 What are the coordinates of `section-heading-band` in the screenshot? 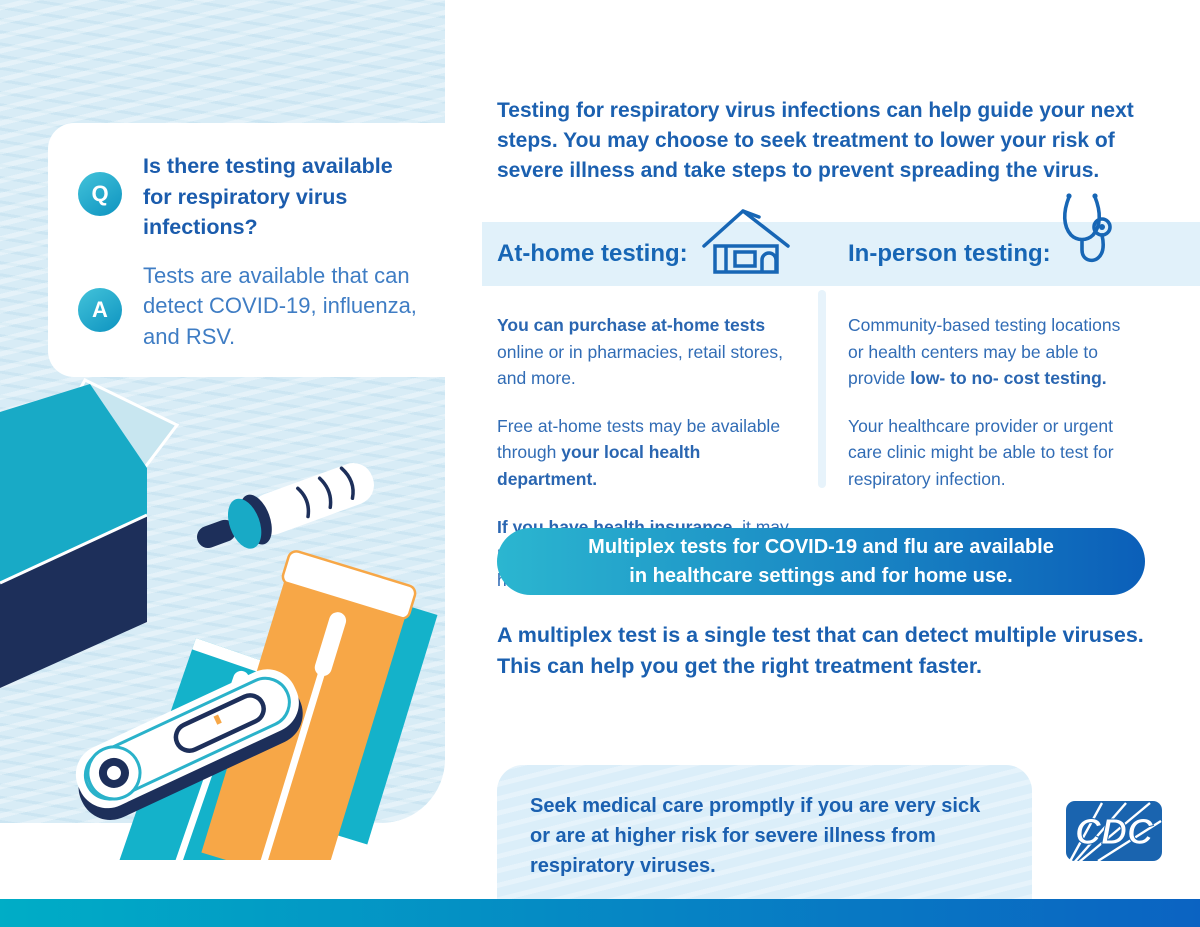 It's located at (841, 254).